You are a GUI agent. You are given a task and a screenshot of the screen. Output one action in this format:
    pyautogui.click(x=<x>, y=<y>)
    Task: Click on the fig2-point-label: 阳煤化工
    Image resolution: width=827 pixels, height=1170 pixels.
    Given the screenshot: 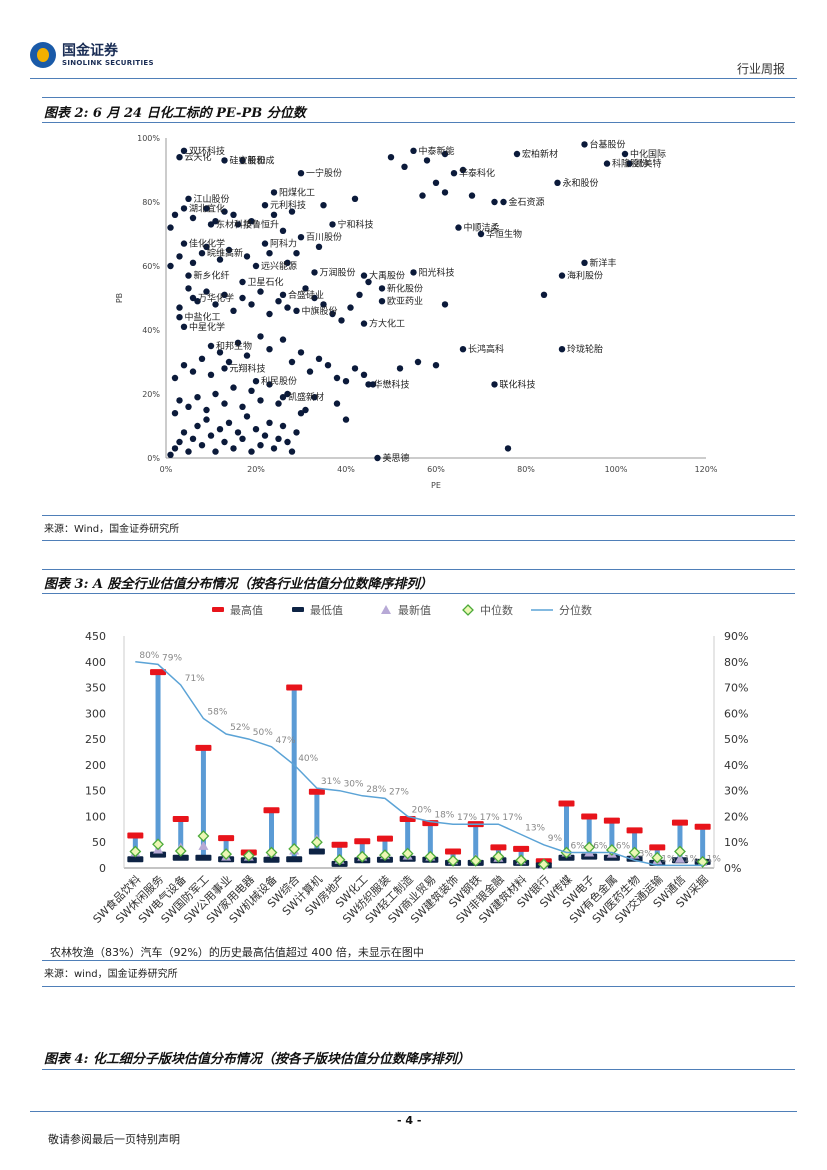 What is the action you would take?
    pyautogui.click(x=297, y=192)
    